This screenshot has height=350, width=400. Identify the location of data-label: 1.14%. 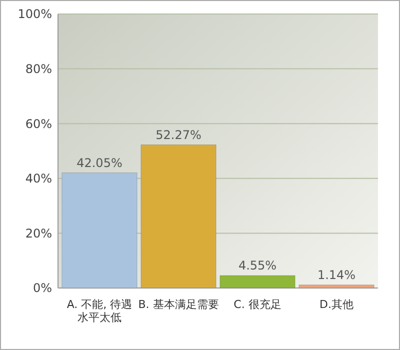
(336, 275).